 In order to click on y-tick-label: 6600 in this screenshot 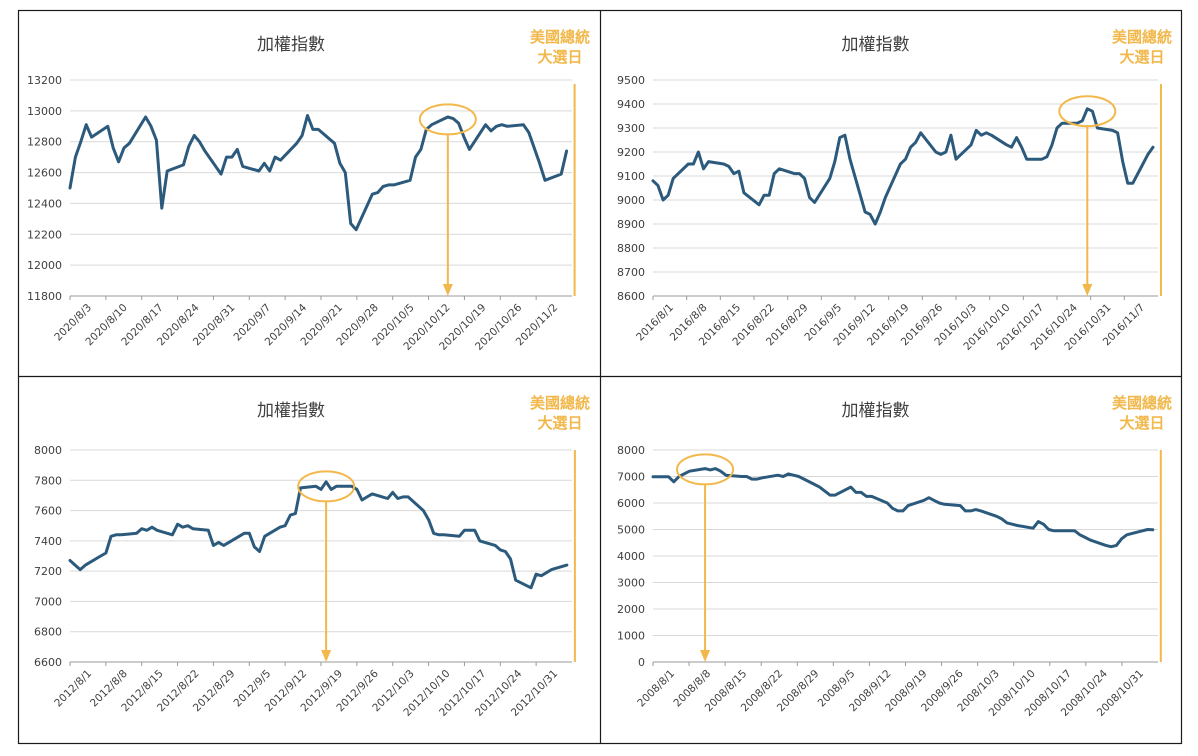, I will do `click(48, 662)`.